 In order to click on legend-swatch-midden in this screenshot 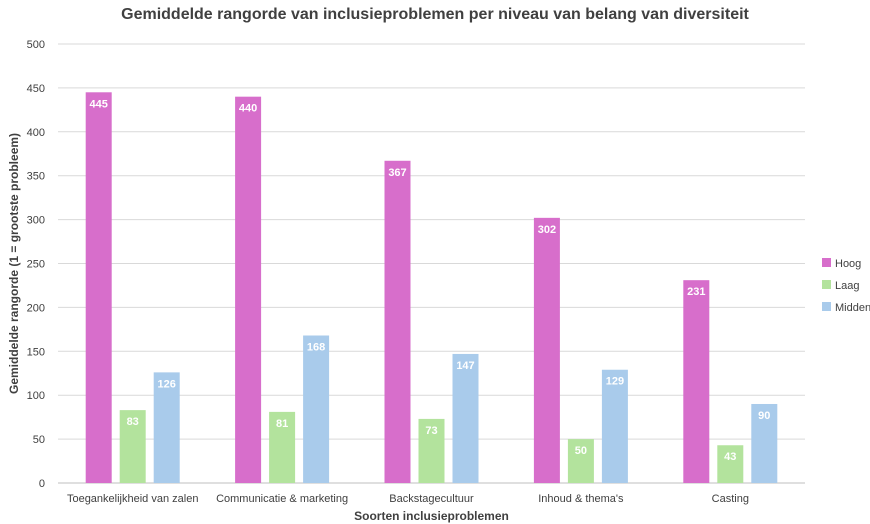, I will do `click(826, 306)`.